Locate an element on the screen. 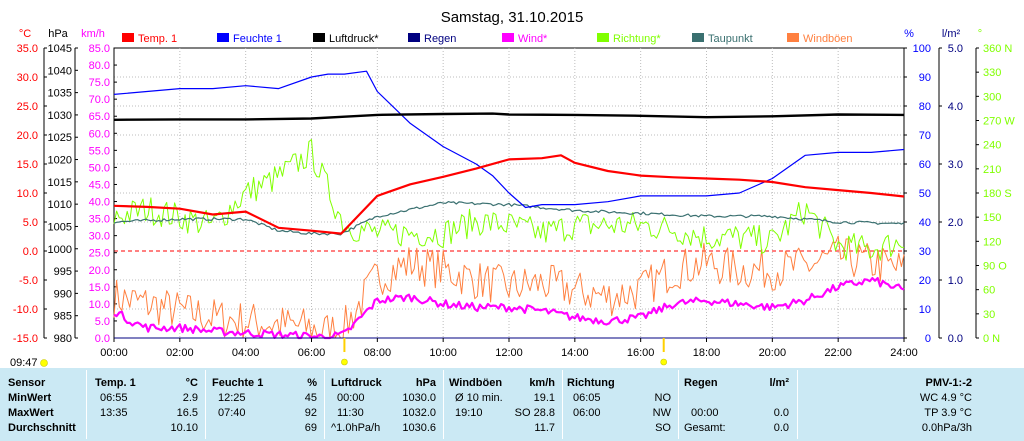 This screenshot has width=1024, height=441. pressure-tick-label: 980 is located at coordinates (63, 339).